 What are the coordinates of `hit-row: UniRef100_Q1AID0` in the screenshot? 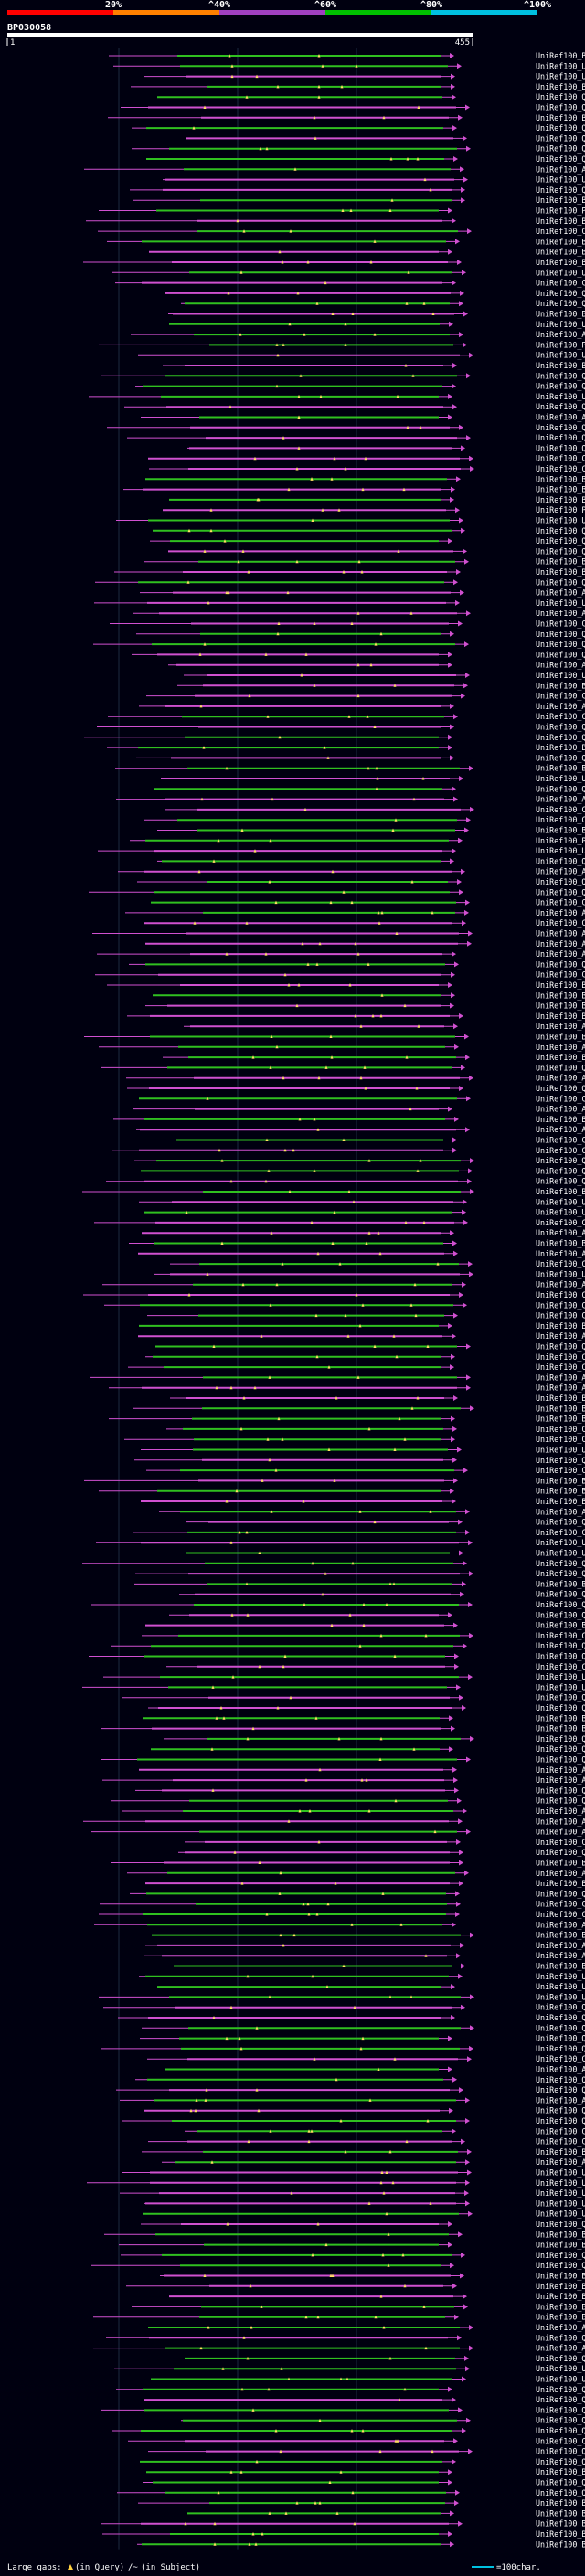 It's located at (352, 2017).